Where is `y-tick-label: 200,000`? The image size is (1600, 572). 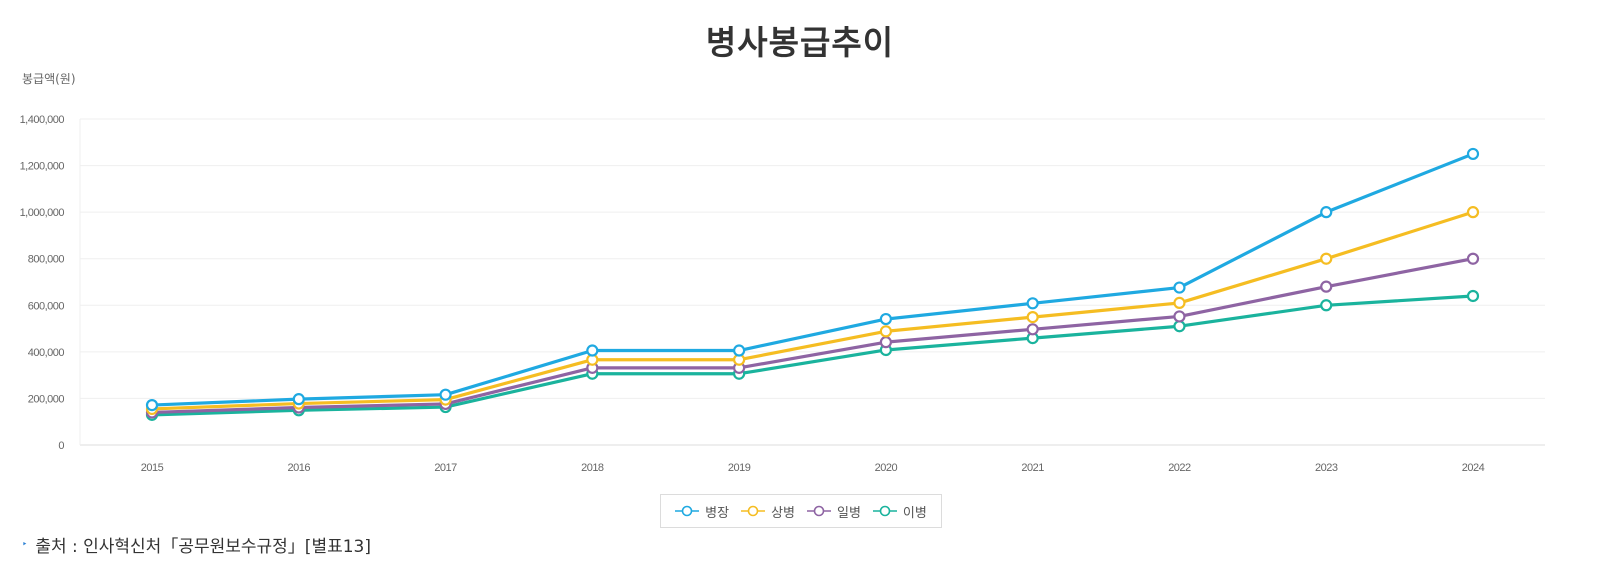 y-tick-label: 200,000 is located at coordinates (46, 399).